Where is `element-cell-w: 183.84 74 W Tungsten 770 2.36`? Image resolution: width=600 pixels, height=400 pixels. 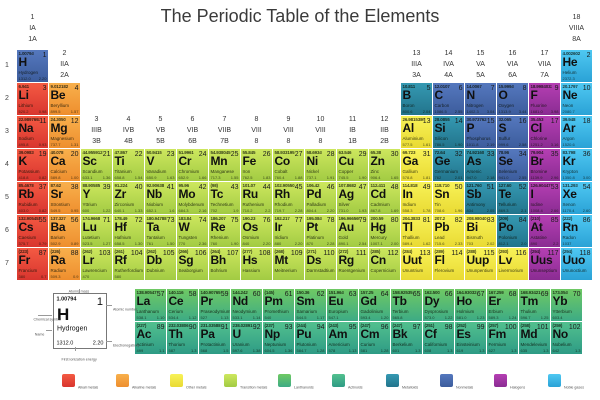 element-cell-w: 183.84 74 W Tungsten 770 2.36 is located at coordinates (192, 231).